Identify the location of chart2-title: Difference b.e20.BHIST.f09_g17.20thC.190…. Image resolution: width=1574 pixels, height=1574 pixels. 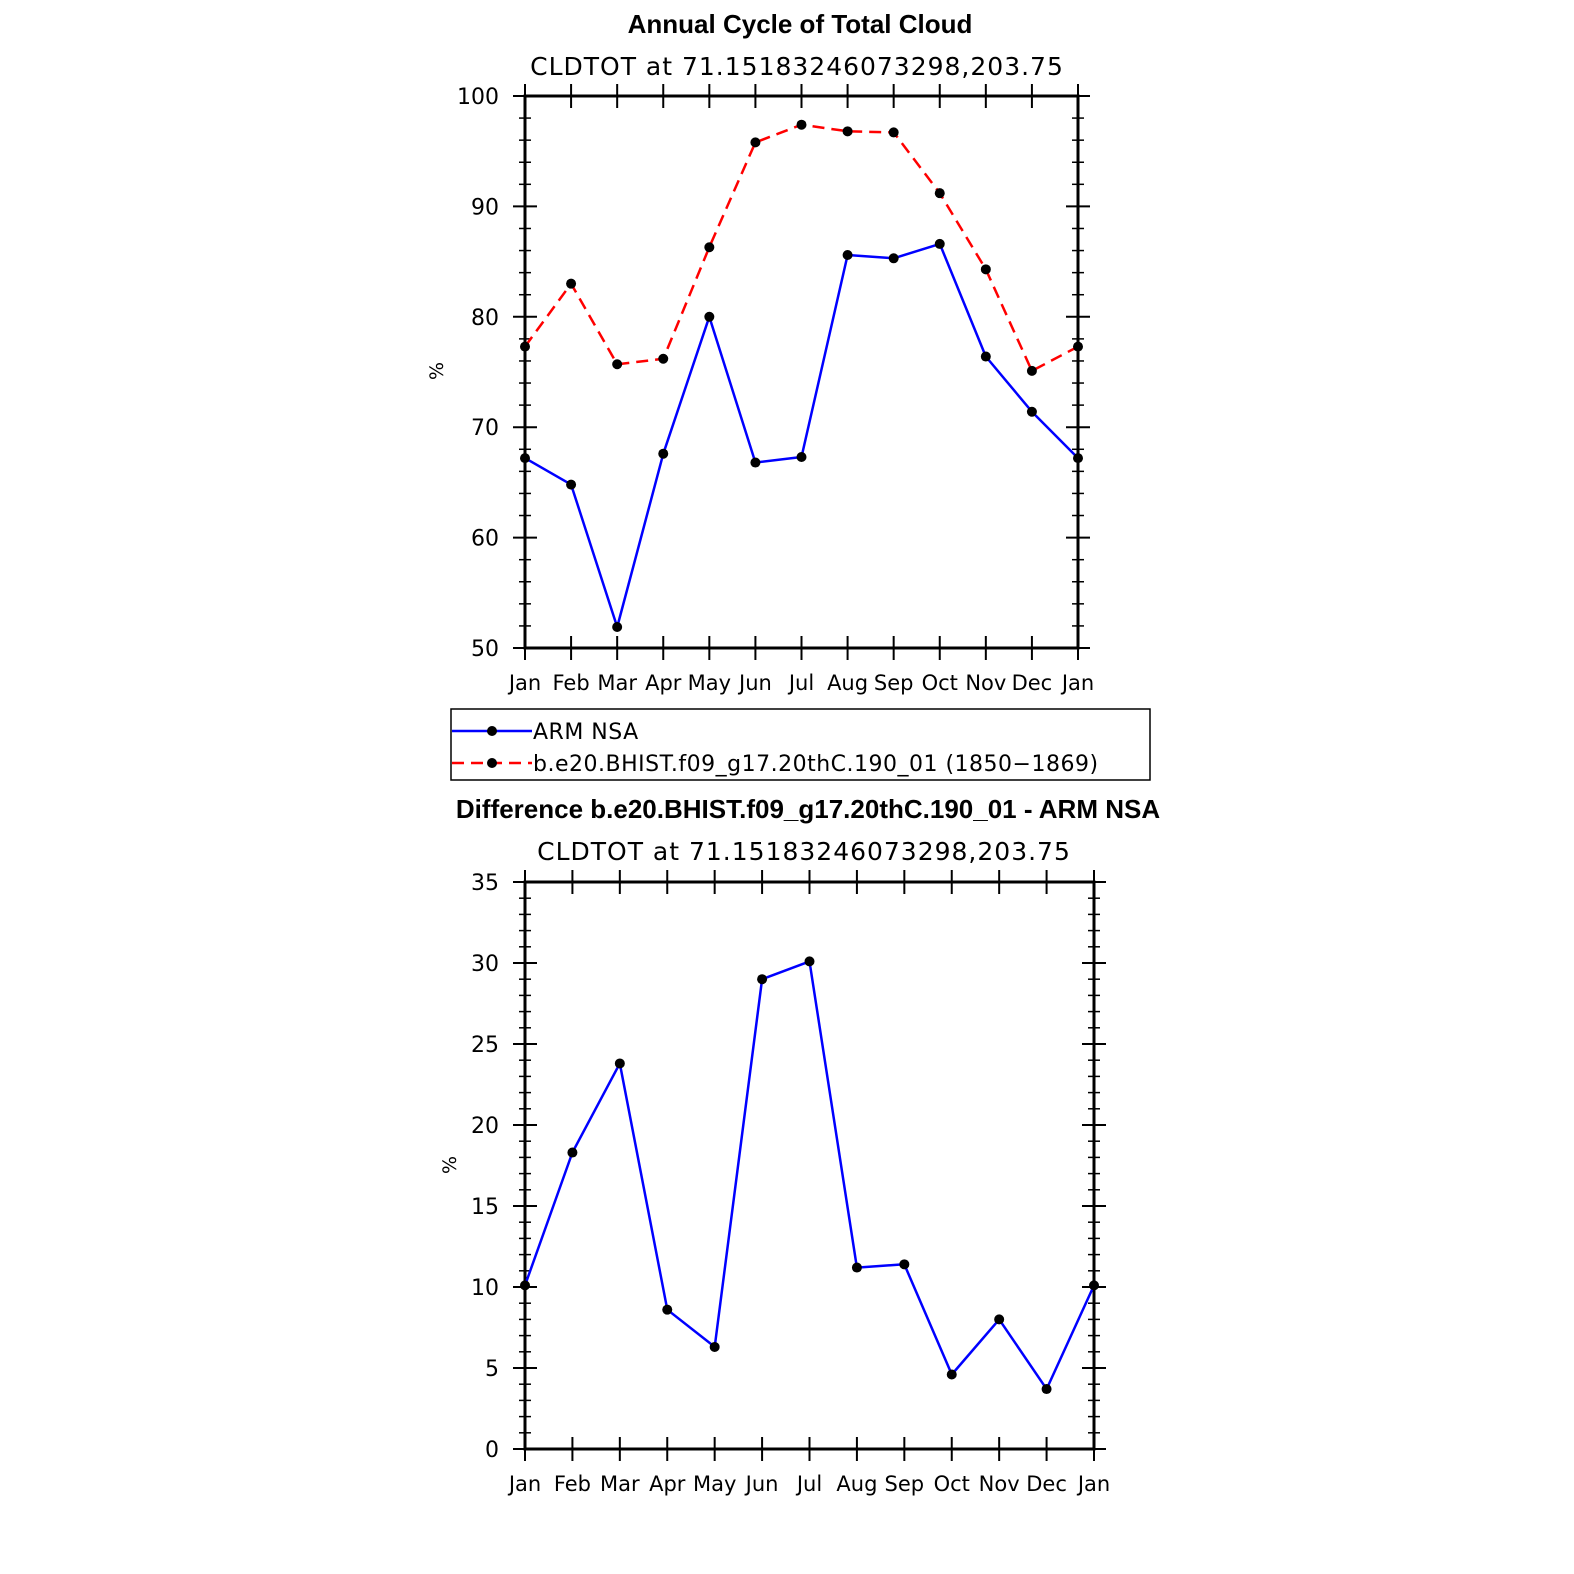
(808, 809).